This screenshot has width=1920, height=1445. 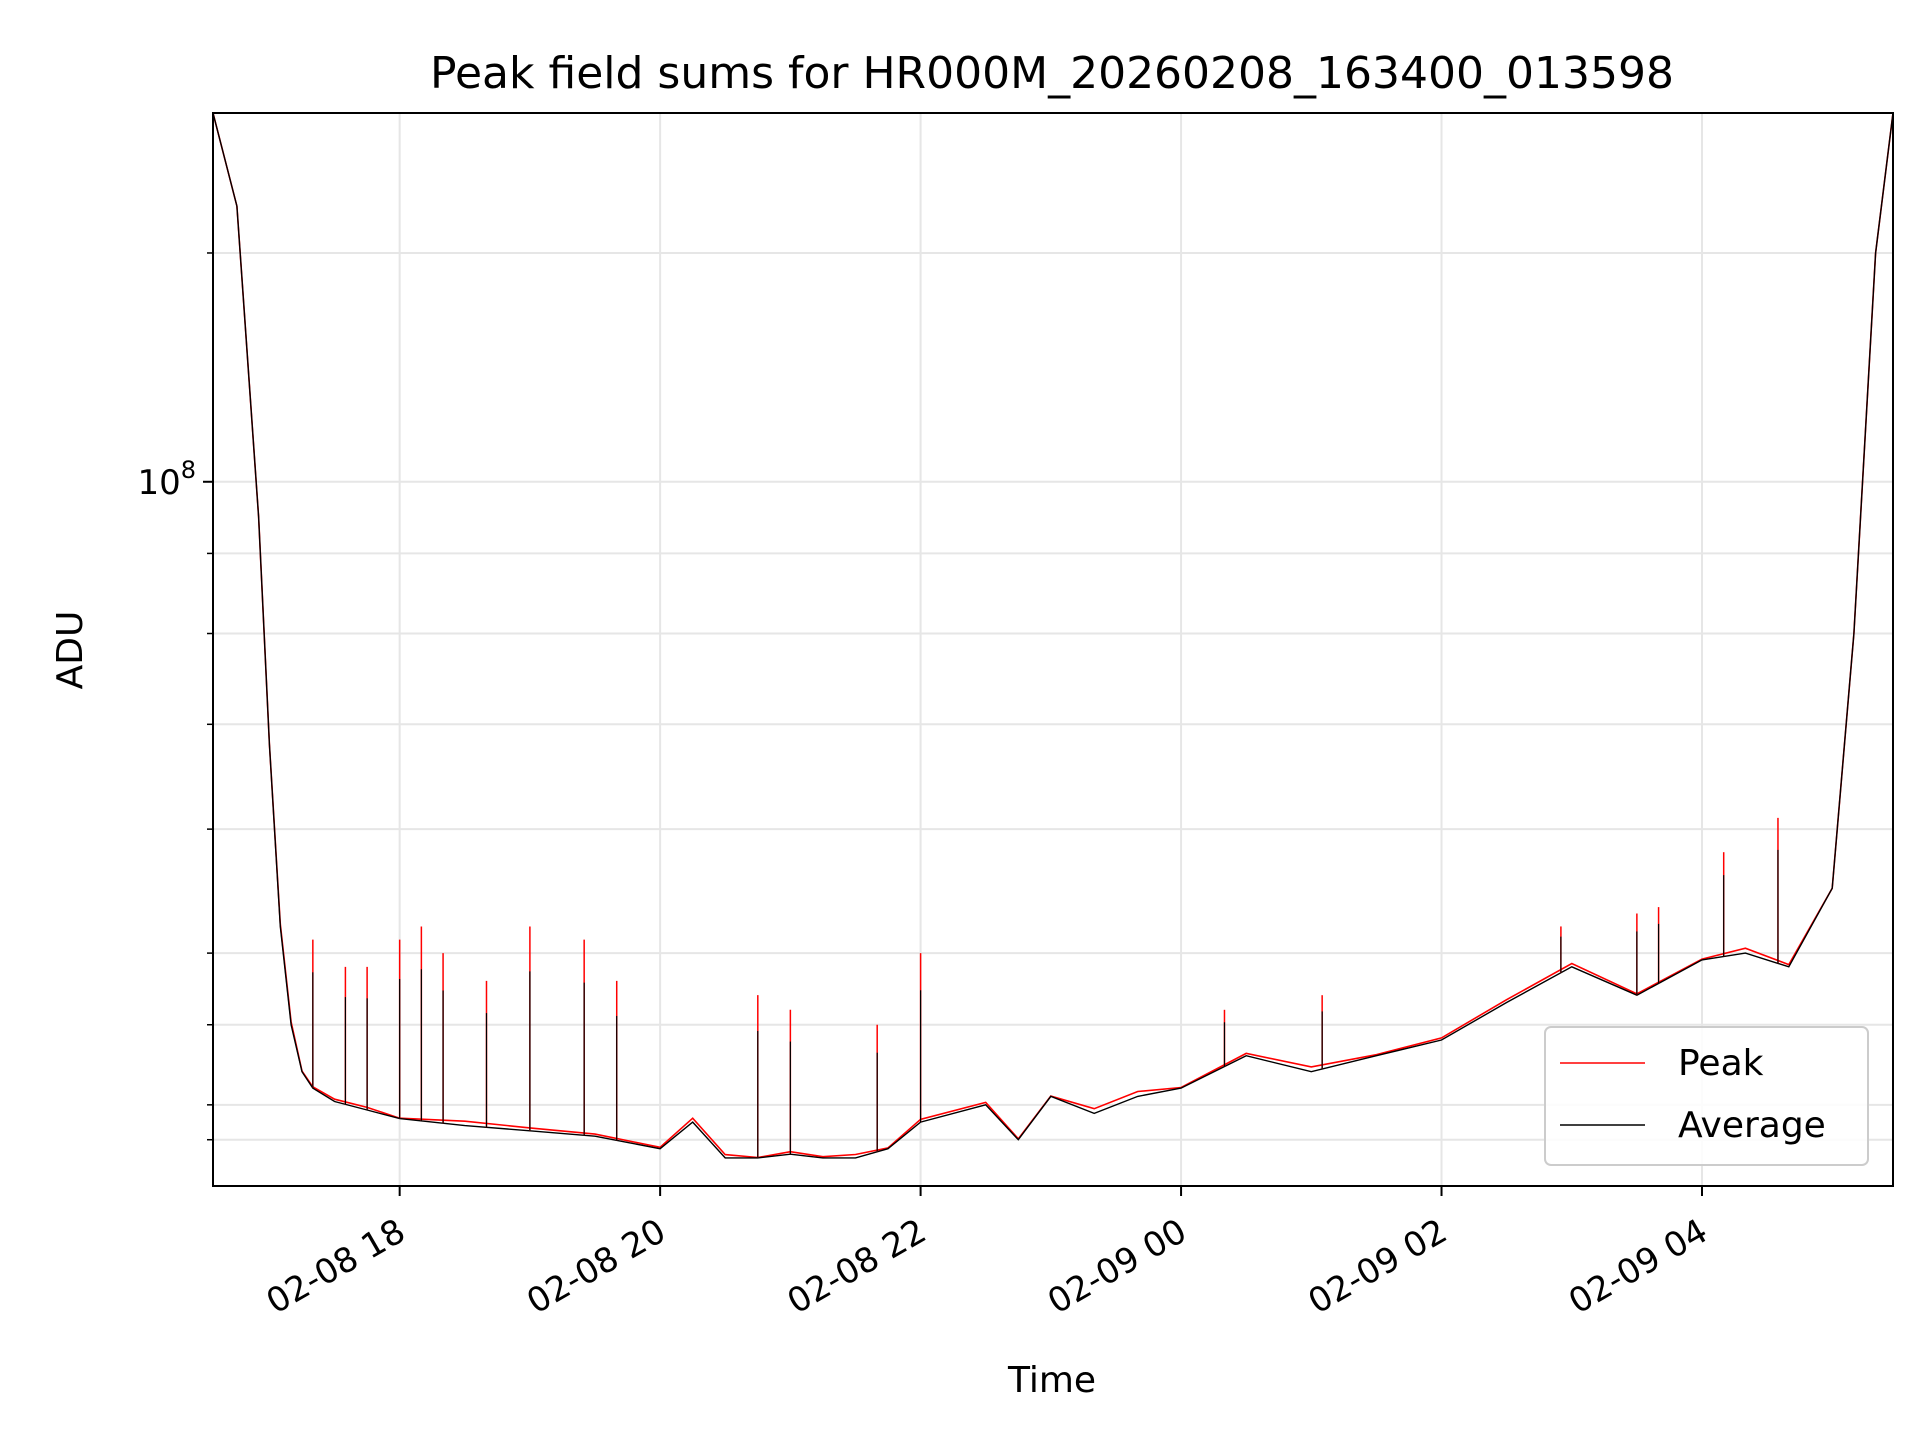 I want to click on legend-peak-label: Peak, so click(x=1721, y=1063).